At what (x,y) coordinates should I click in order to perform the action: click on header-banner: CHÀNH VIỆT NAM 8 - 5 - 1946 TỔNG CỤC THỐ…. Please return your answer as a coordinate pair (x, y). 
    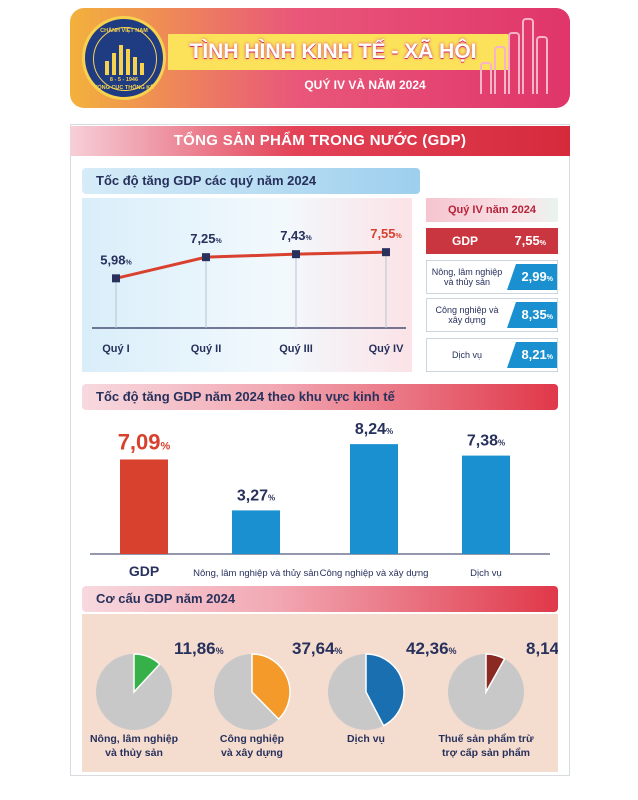
    Looking at the image, I should click on (320, 58).